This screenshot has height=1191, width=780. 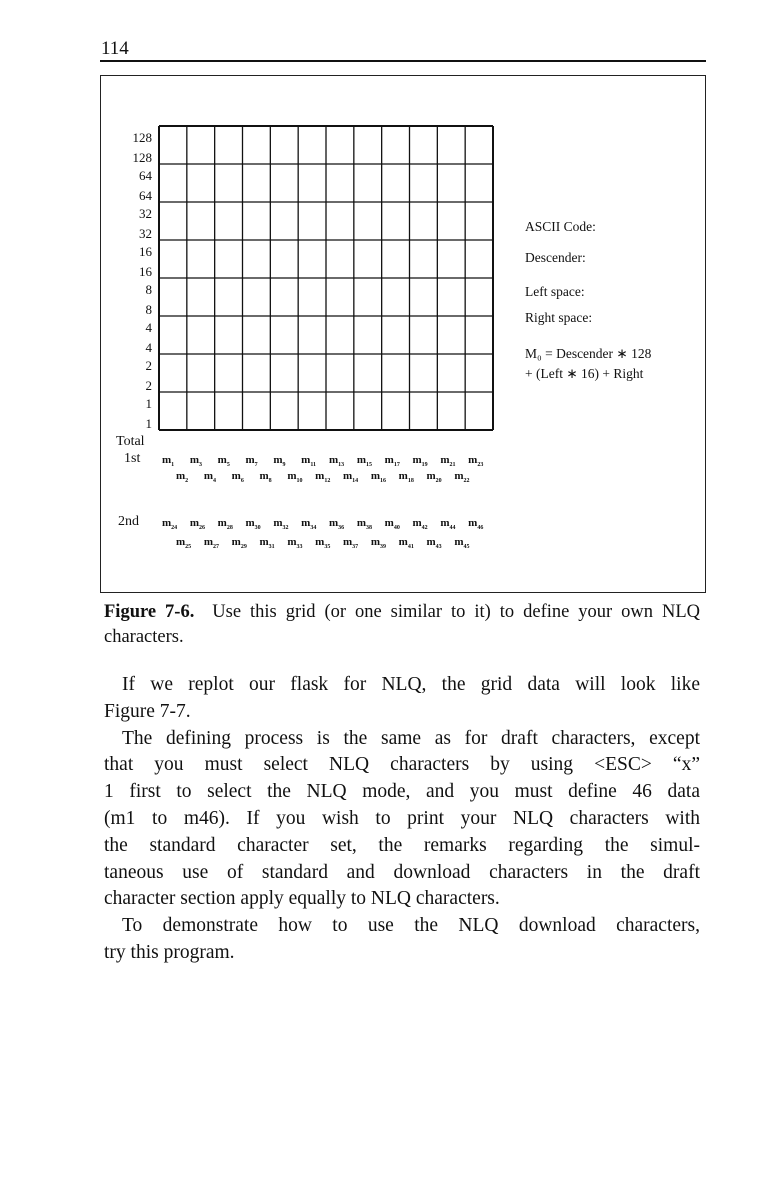 What do you see at coordinates (392, 461) in the screenshot?
I see `data-byte-label: m17` at bounding box center [392, 461].